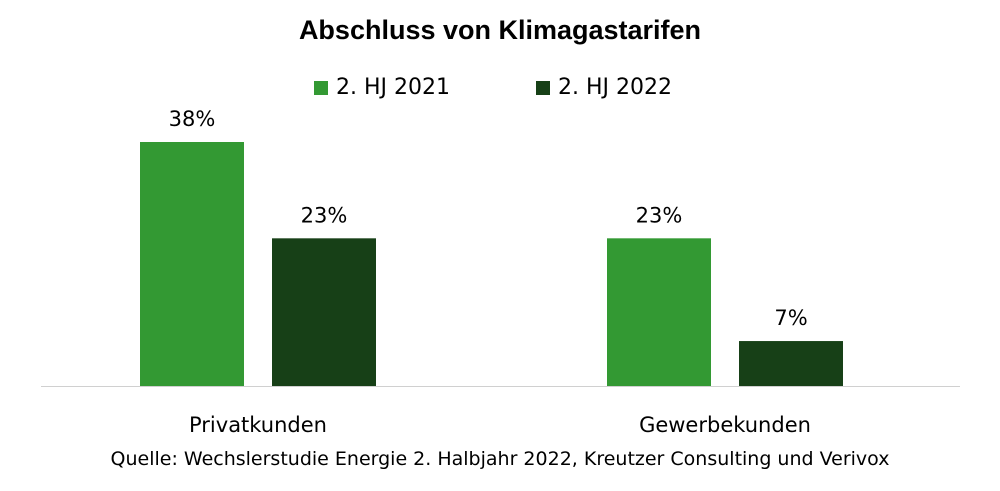 The width and height of the screenshot is (1000, 491). I want to click on legend-item-2021: 2. HJ 2021, so click(382, 88).